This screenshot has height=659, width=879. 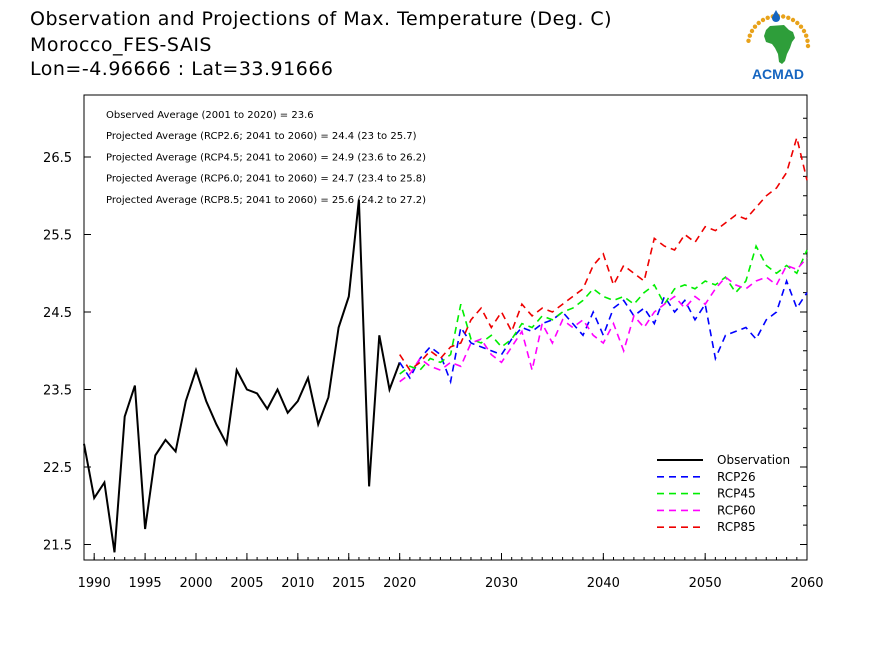 What do you see at coordinates (776, 16) in the screenshot?
I see `water-drop-icon` at bounding box center [776, 16].